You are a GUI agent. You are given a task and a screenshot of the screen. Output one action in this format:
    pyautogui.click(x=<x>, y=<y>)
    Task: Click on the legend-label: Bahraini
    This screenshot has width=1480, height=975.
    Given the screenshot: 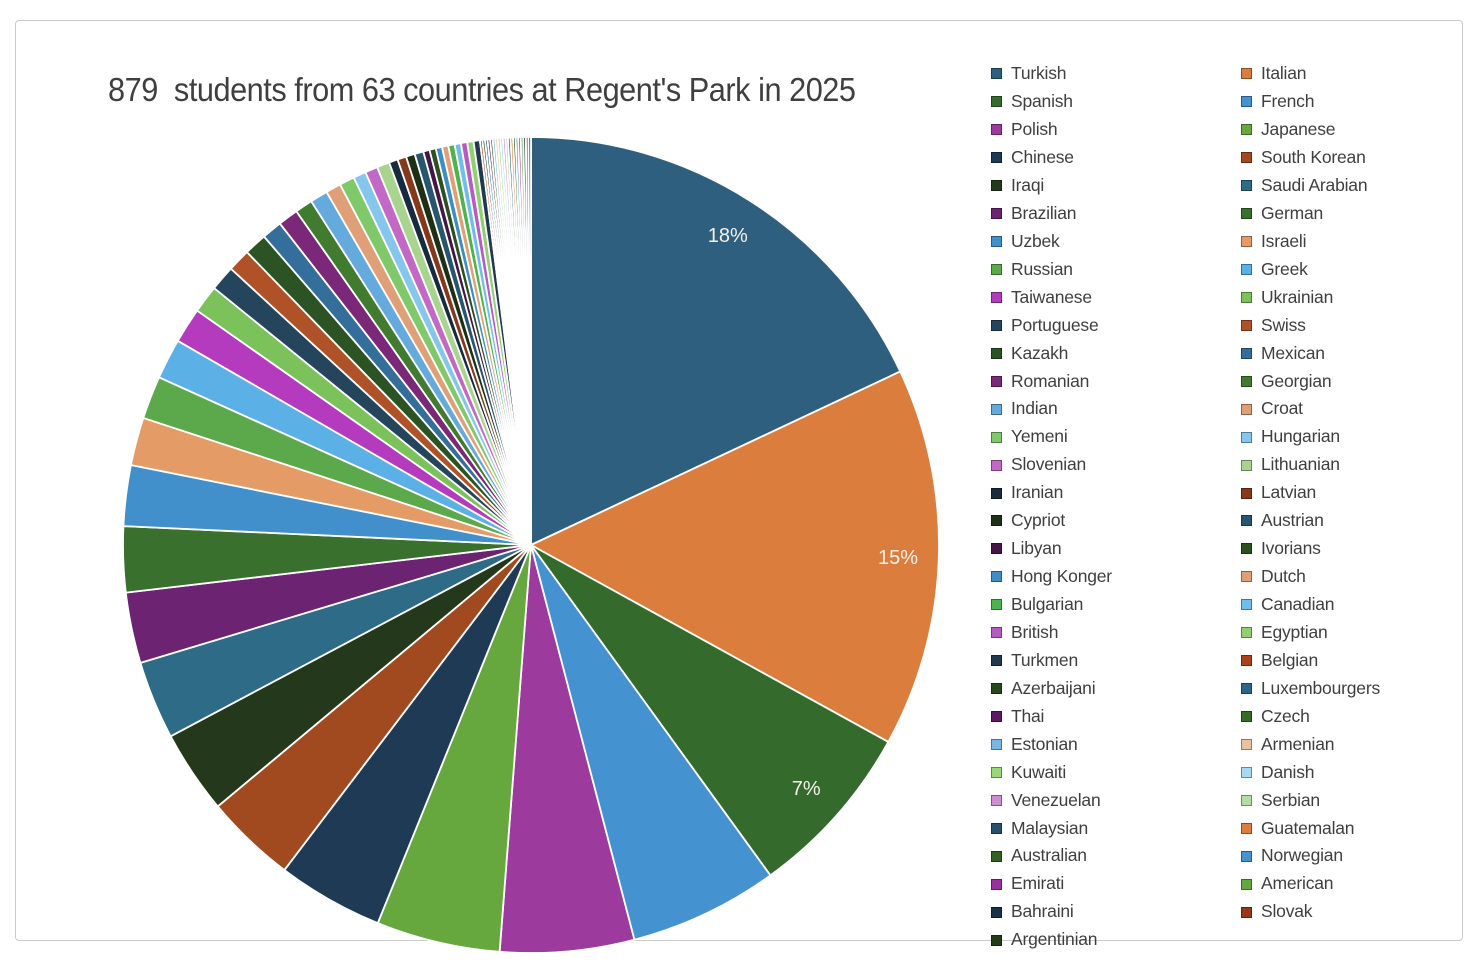 What is the action you would take?
    pyautogui.click(x=1042, y=911)
    